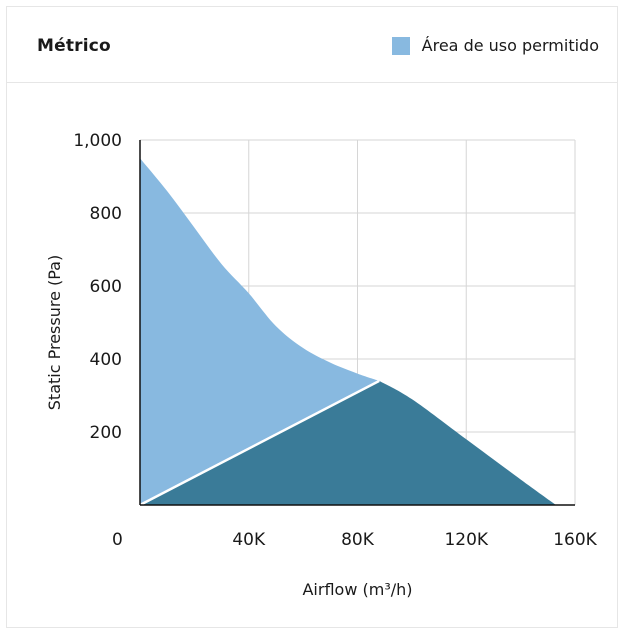  I want to click on chart-title: Métrico, so click(74, 46).